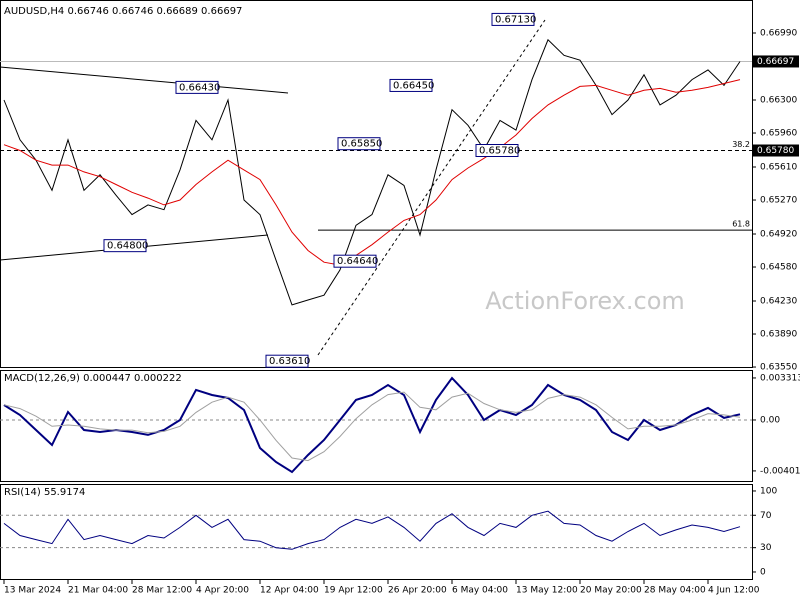 This screenshot has height=600, width=800. I want to click on y-tick-label: 0.64580, so click(778, 268).